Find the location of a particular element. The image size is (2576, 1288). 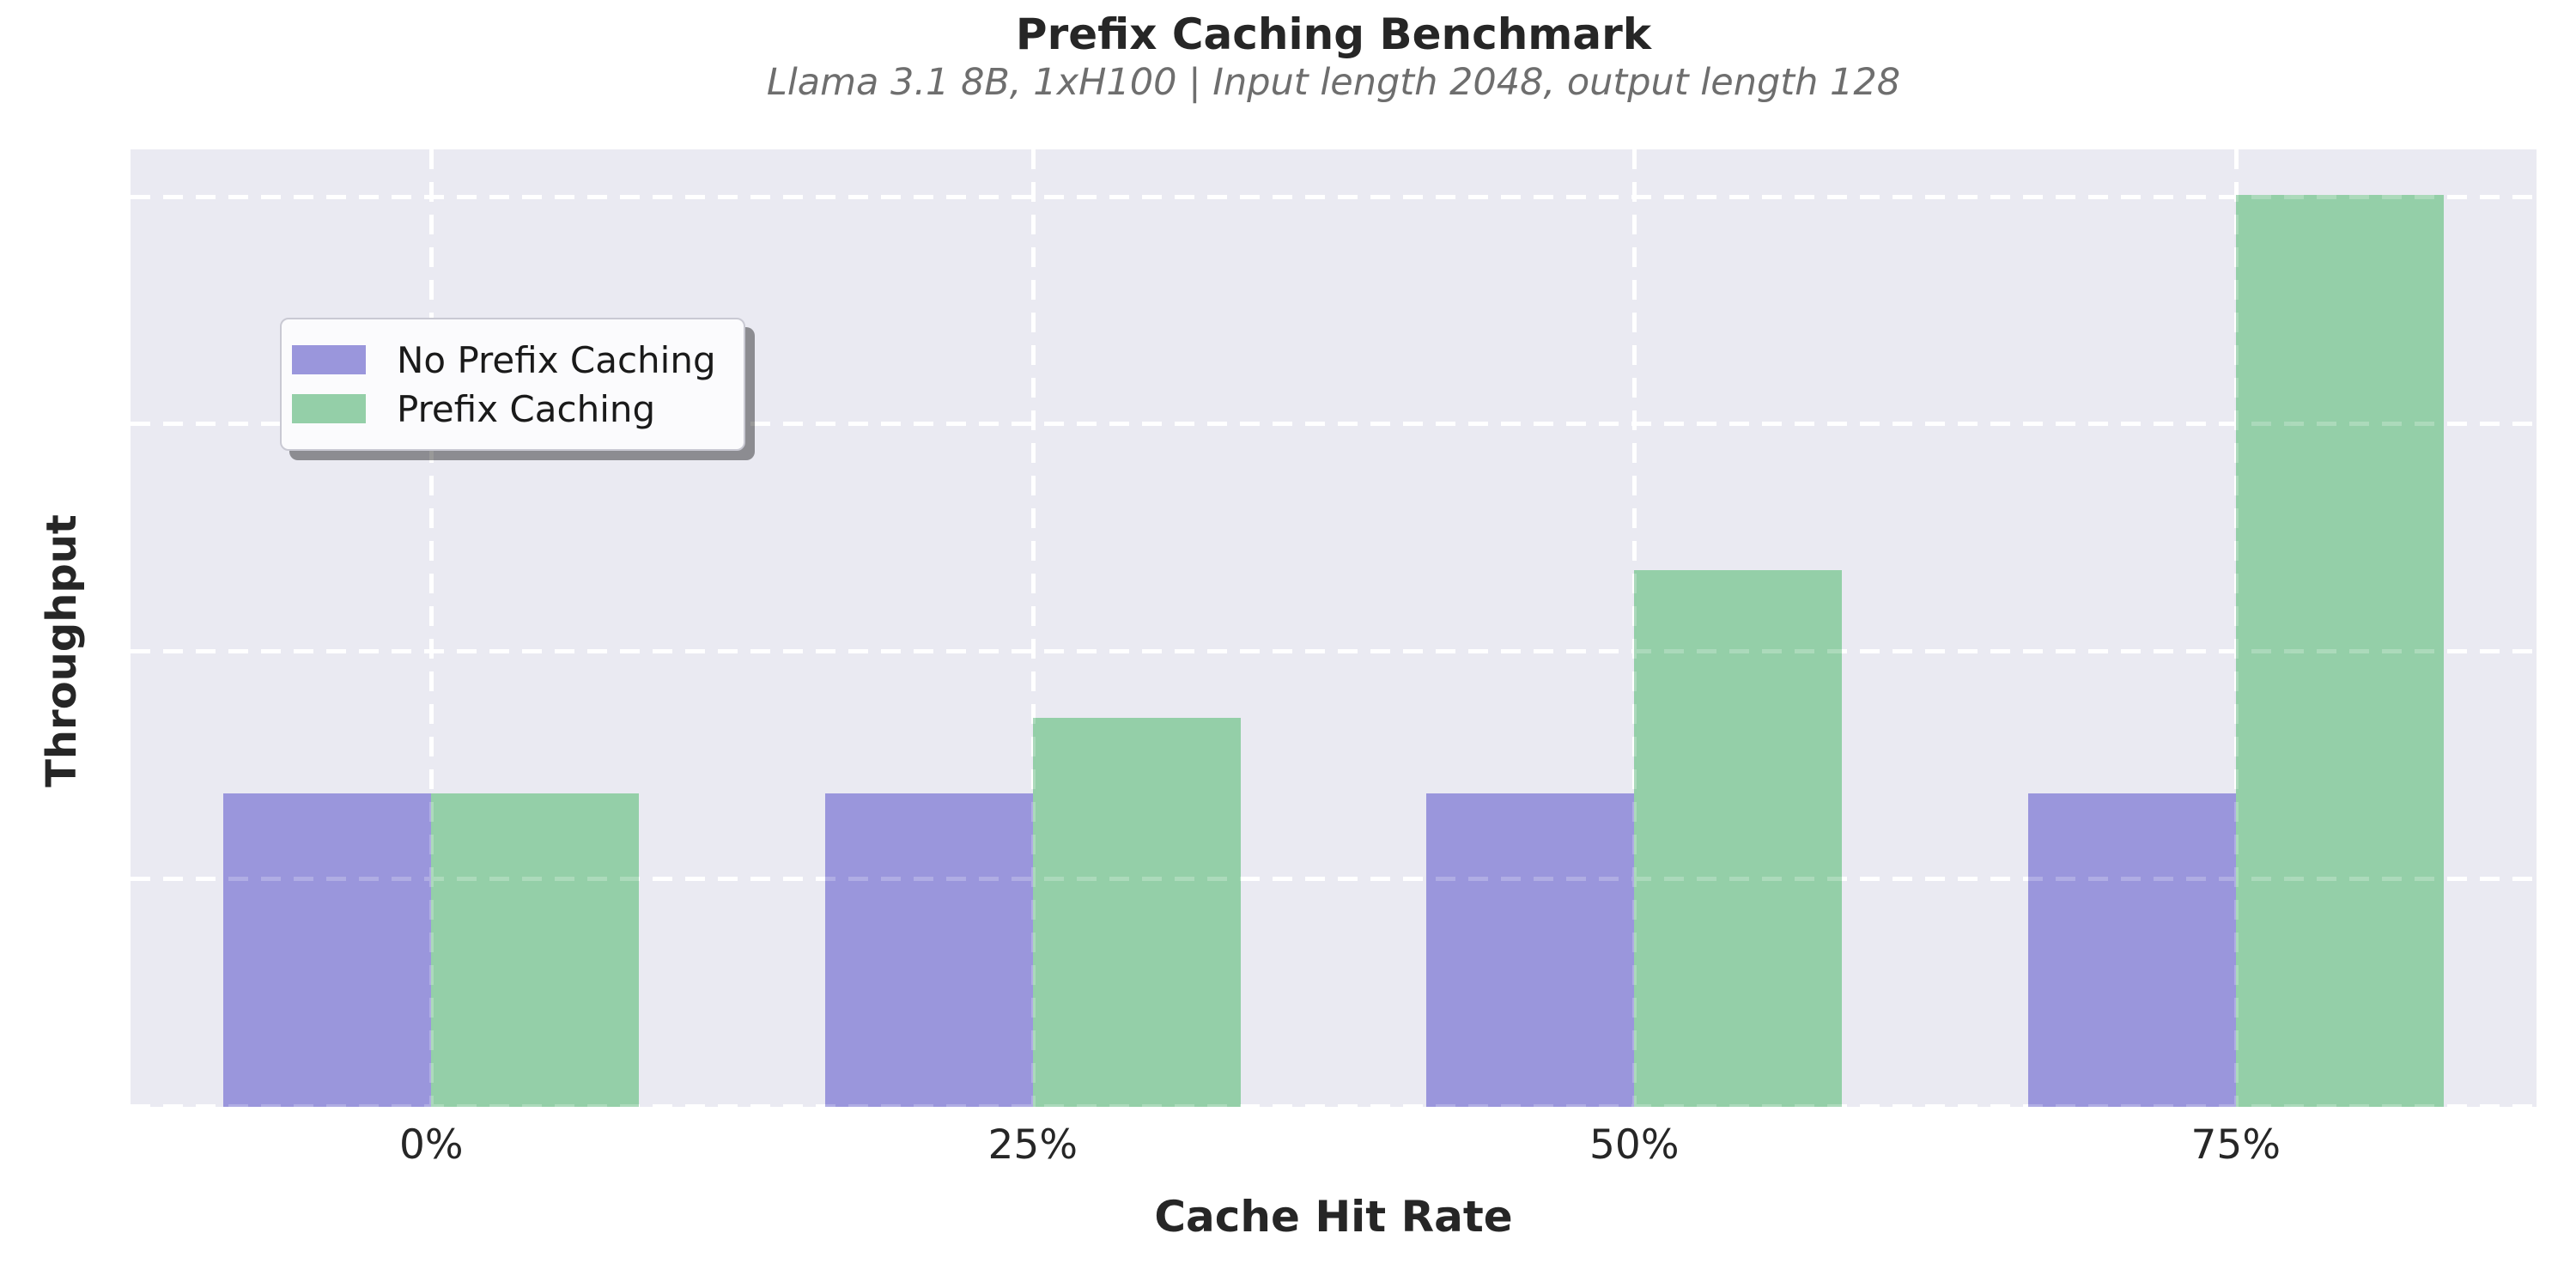

v-gridline-25% is located at coordinates (1033, 628).